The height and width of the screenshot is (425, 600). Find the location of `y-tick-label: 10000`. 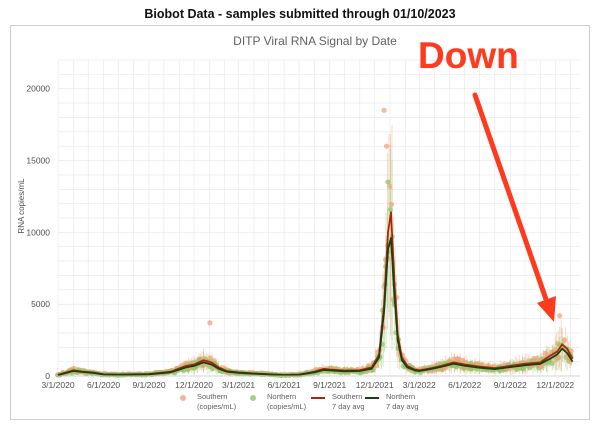

y-tick-label: 10000 is located at coordinates (38, 232).